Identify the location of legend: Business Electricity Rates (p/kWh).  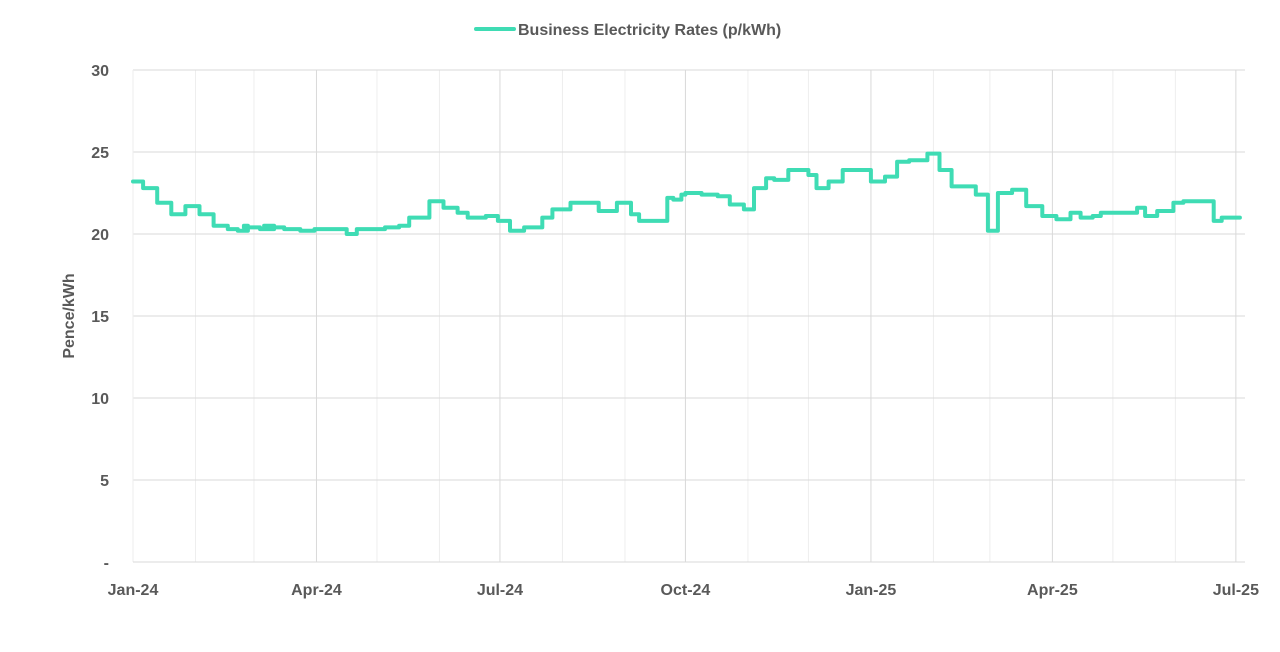
(627, 30).